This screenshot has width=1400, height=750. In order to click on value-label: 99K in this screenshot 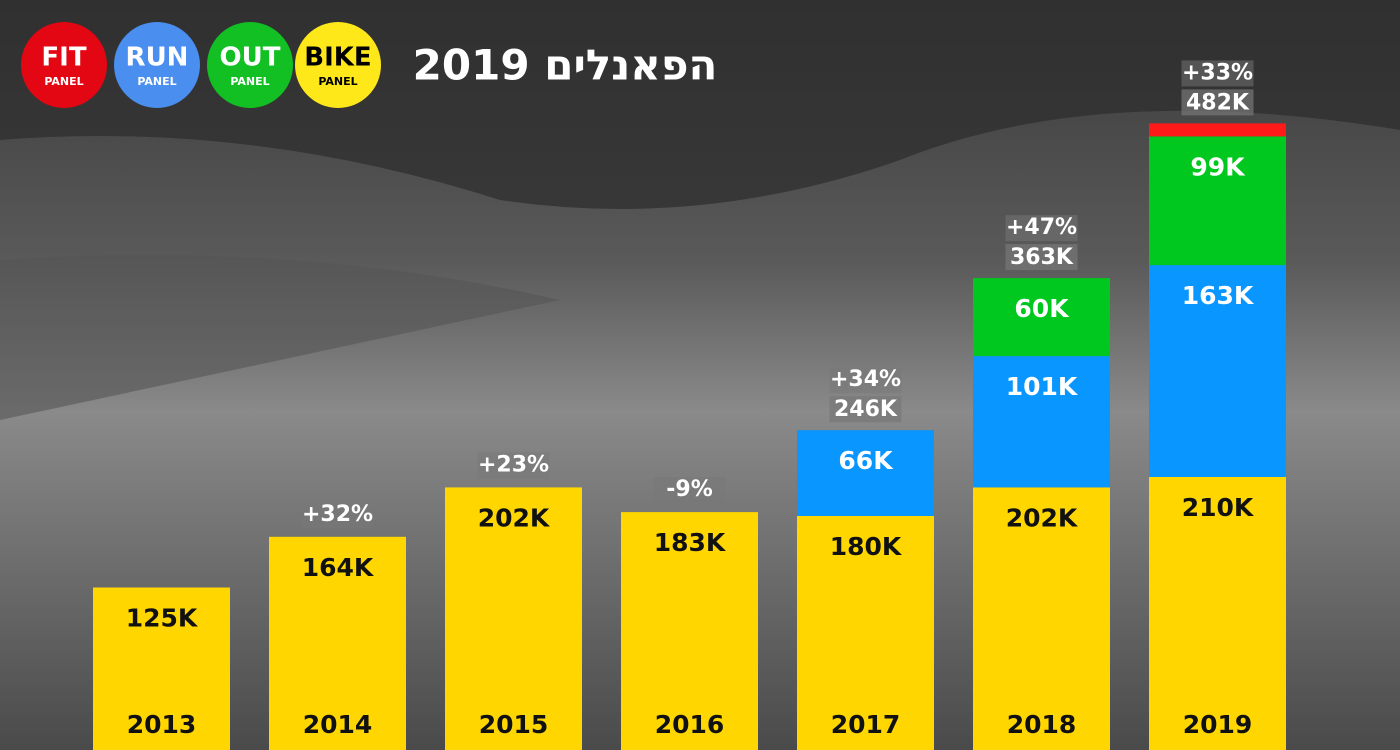, I will do `click(1218, 166)`.